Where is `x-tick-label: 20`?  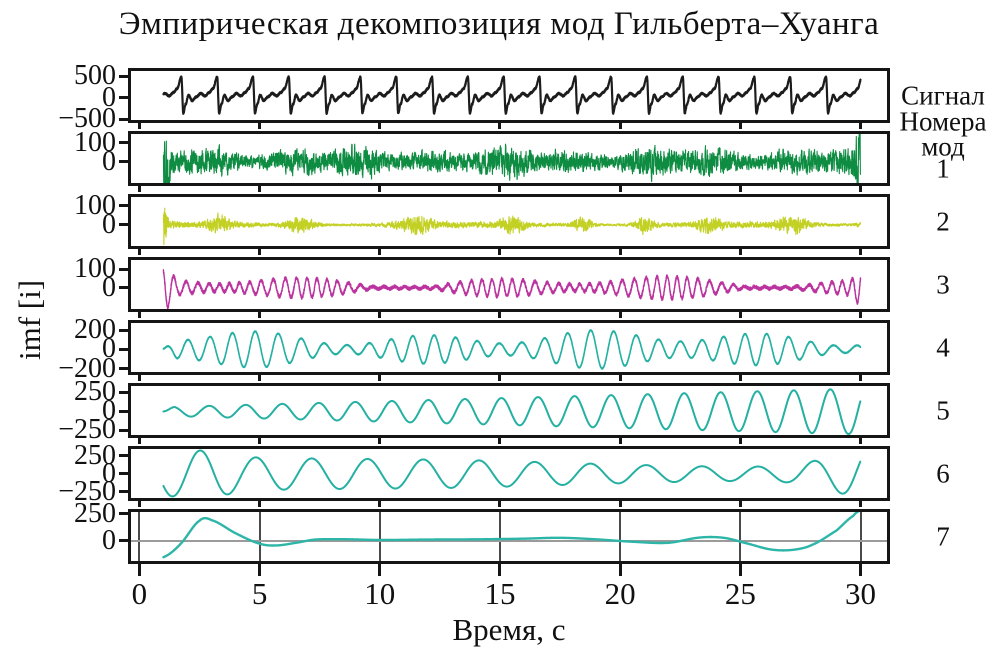 x-tick-label: 20 is located at coordinates (620, 593).